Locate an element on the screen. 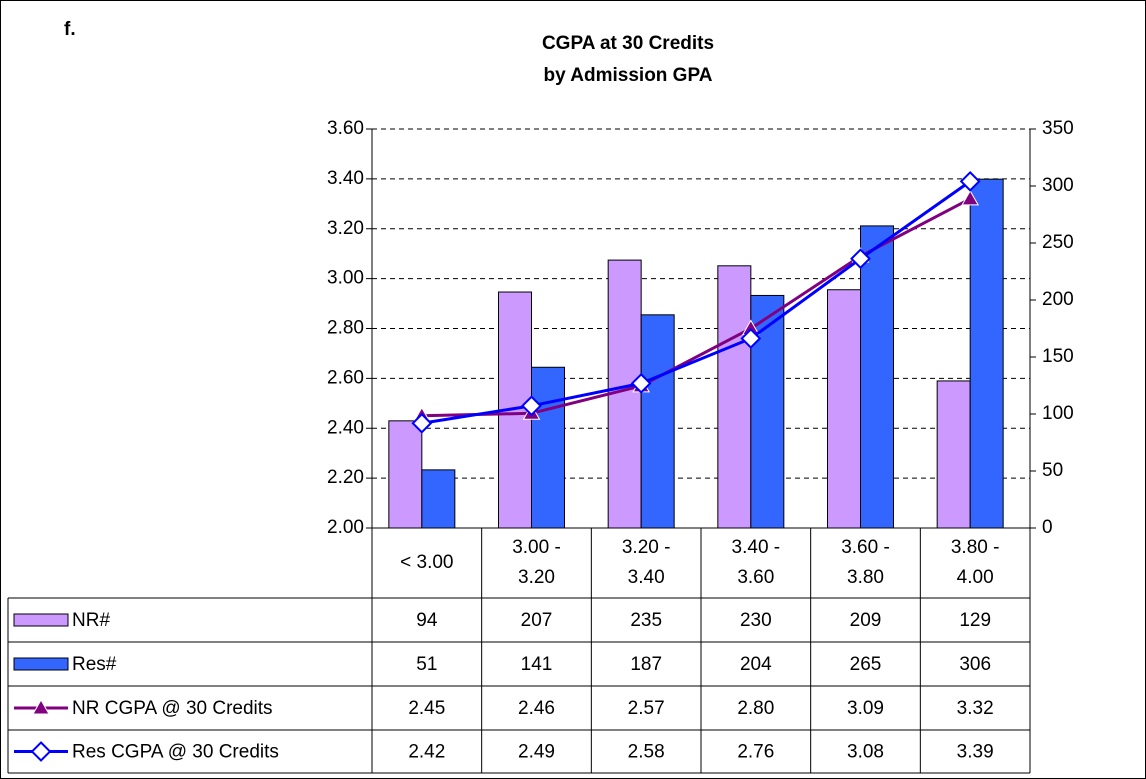 The image size is (1146, 779). y2-tick-label: 150 is located at coordinates (1058, 356).